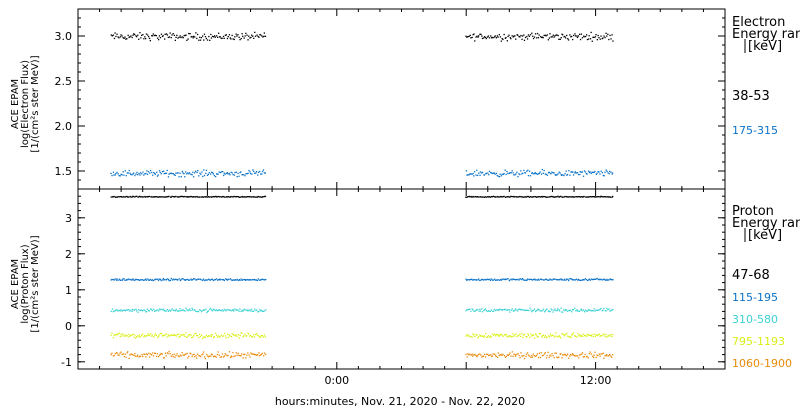 This screenshot has width=800, height=410. I want to click on y-tick-label: 2.0, so click(64, 126).